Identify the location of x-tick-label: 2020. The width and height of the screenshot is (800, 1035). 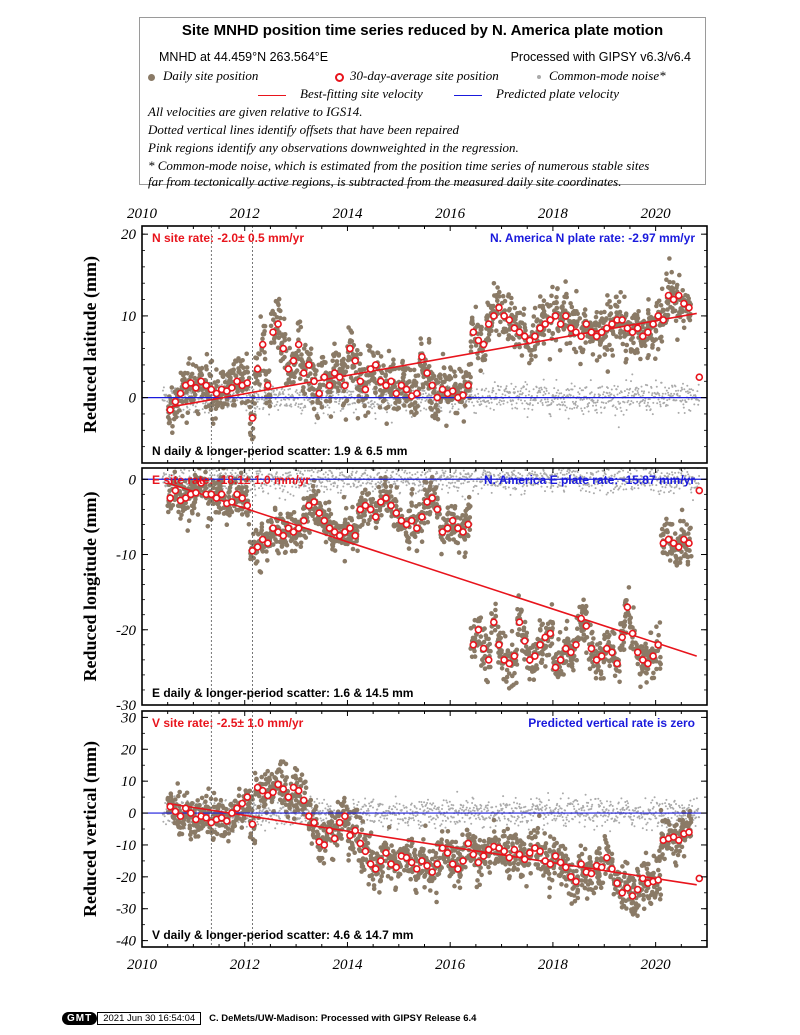
(656, 214).